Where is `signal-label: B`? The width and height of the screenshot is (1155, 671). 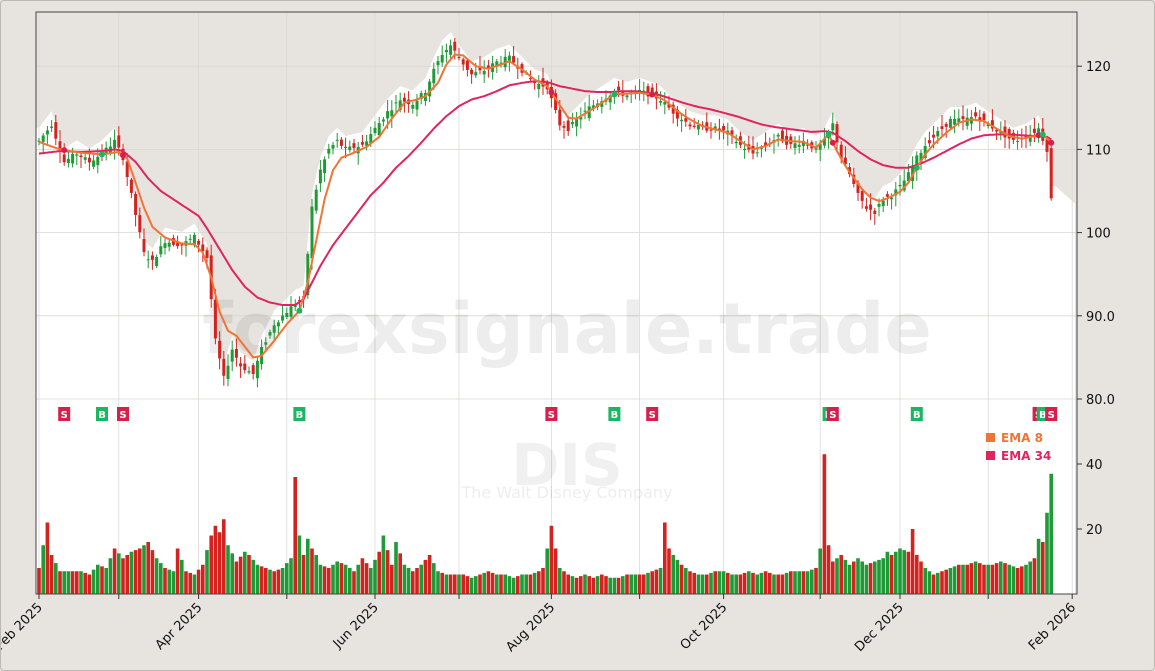 signal-label: B is located at coordinates (300, 415).